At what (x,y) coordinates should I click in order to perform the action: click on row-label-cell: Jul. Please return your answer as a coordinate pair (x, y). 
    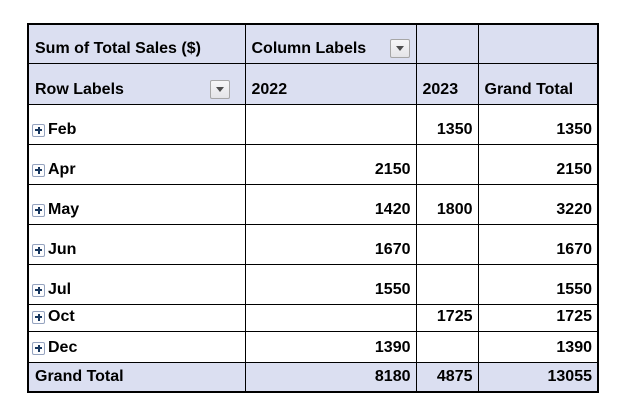
    Looking at the image, I should click on (136, 284).